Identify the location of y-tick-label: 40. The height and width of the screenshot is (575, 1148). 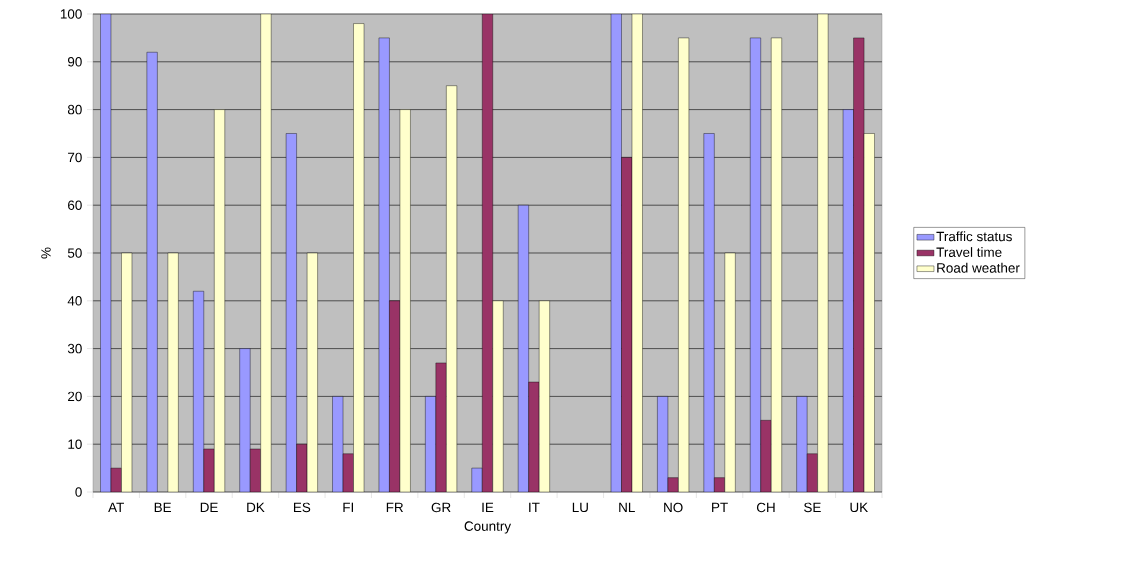
(74, 301).